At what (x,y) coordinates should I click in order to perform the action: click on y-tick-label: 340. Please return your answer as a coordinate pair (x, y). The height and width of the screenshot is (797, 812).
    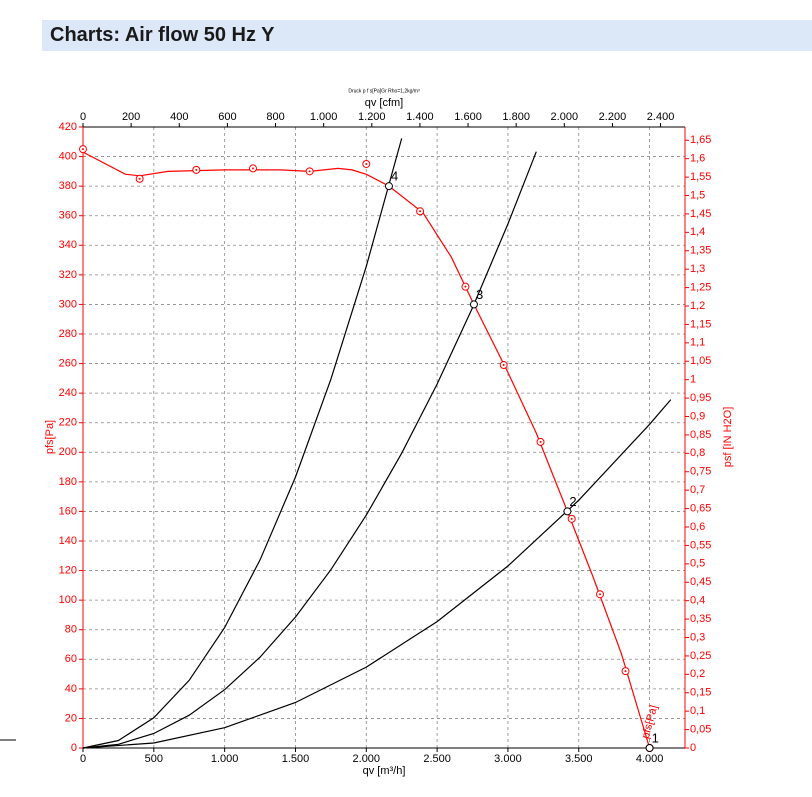
    Looking at the image, I should click on (68, 245).